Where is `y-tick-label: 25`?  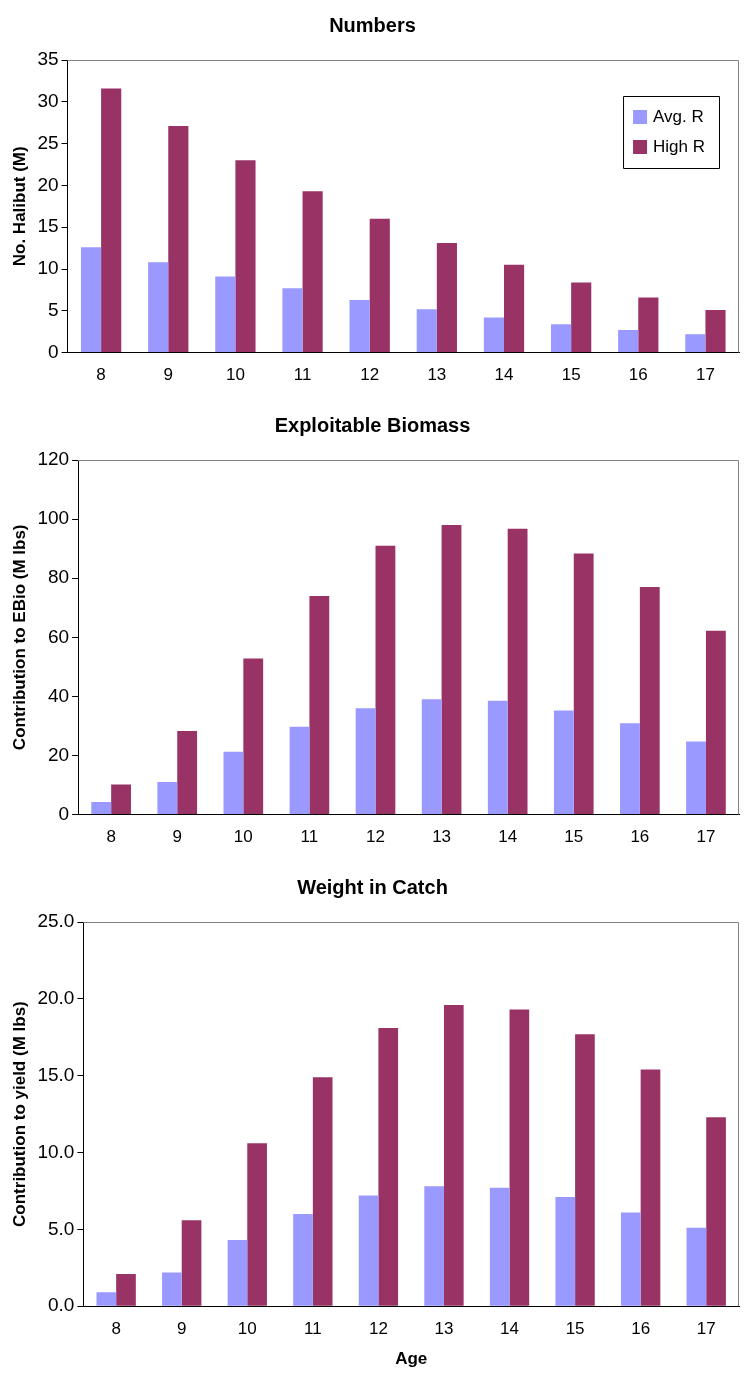
y-tick-label: 25 is located at coordinates (48, 142).